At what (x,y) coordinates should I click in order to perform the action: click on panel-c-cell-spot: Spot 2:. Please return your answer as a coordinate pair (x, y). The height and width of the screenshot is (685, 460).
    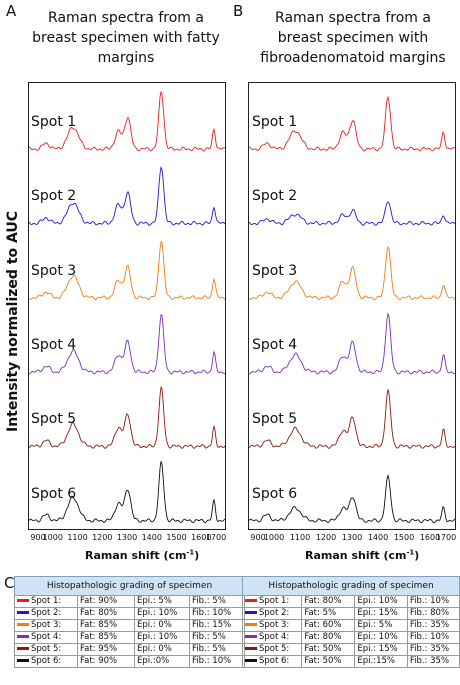
    Looking at the image, I should click on (46, 613).